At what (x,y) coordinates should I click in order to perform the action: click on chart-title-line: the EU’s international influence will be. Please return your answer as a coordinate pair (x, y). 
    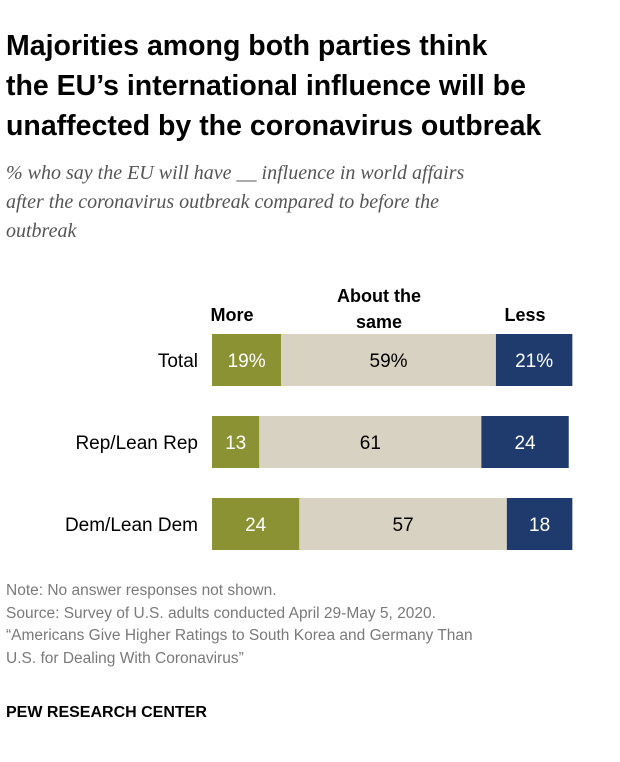
    Looking at the image, I should click on (266, 86).